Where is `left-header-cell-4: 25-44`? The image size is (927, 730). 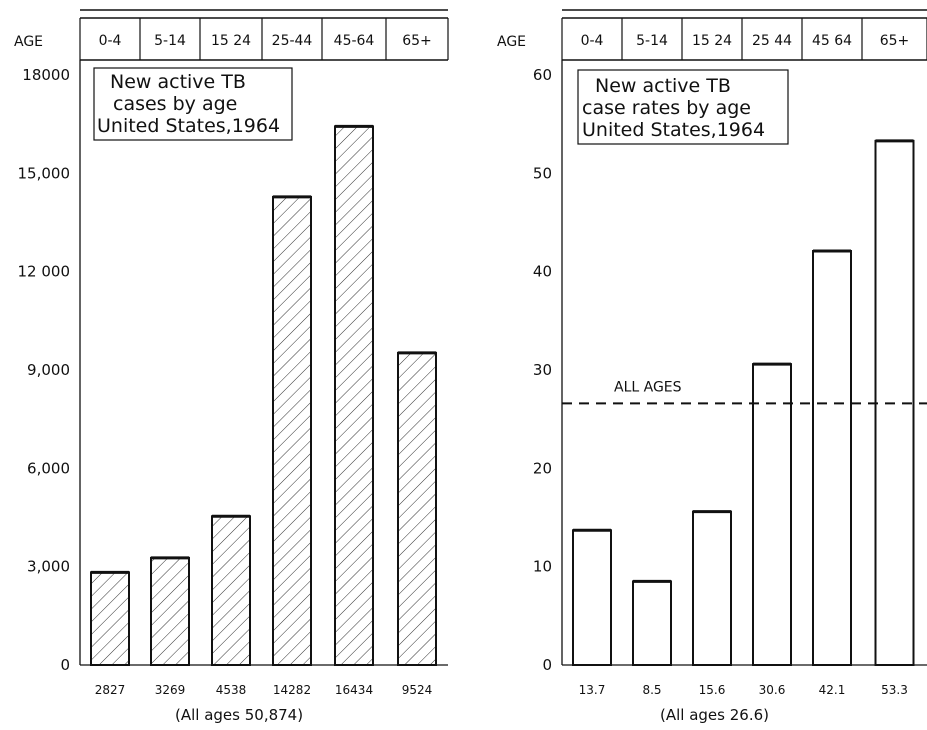 left-header-cell-4: 25-44 is located at coordinates (292, 41).